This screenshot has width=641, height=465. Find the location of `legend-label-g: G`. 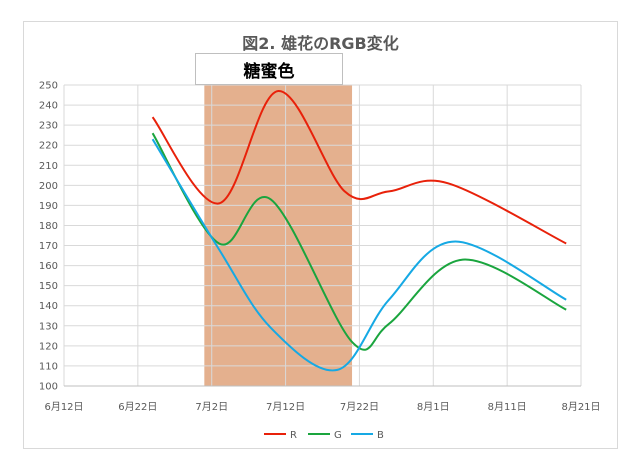

legend-label-g: G is located at coordinates (338, 435).